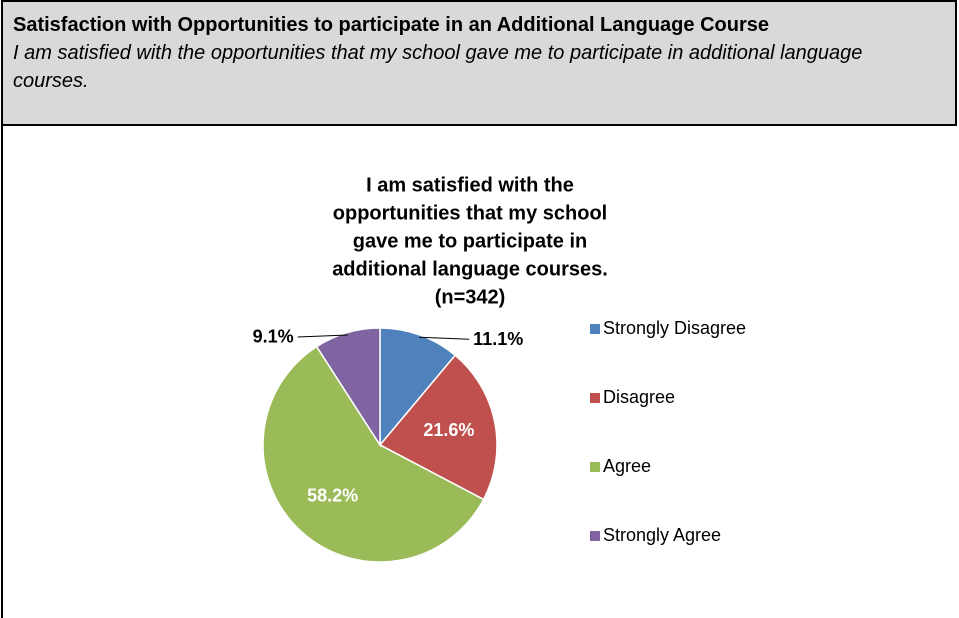  Describe the element at coordinates (470, 241) in the screenshot. I see `chart-title: gave me to participate in` at that location.